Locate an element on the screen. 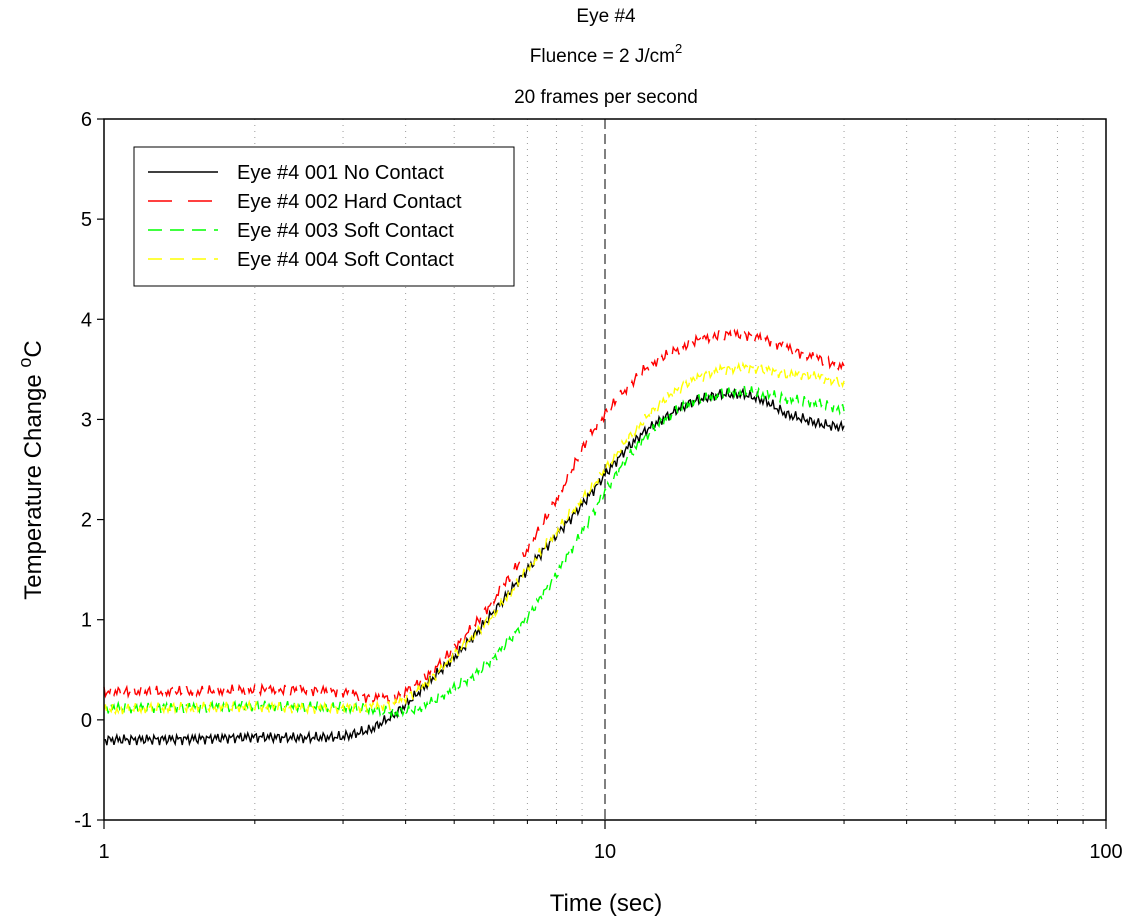  y-tick-label: 0 is located at coordinates (86, 721).